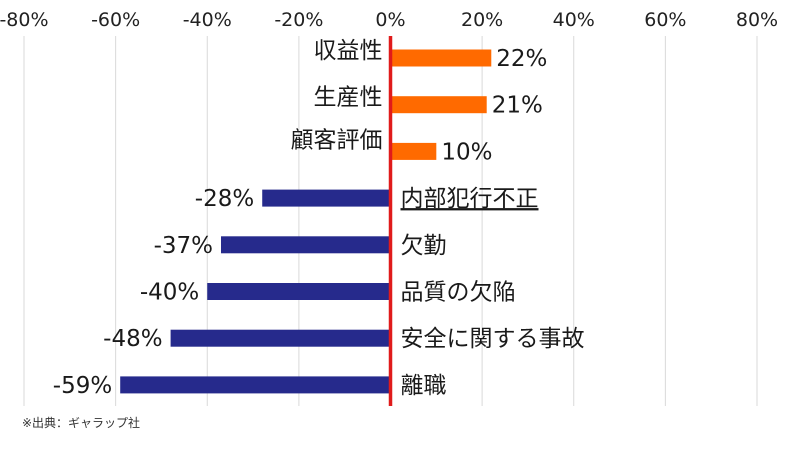 This screenshot has height=462, width=800. Describe the element at coordinates (424, 386) in the screenshot. I see `category-label: 離職` at that location.